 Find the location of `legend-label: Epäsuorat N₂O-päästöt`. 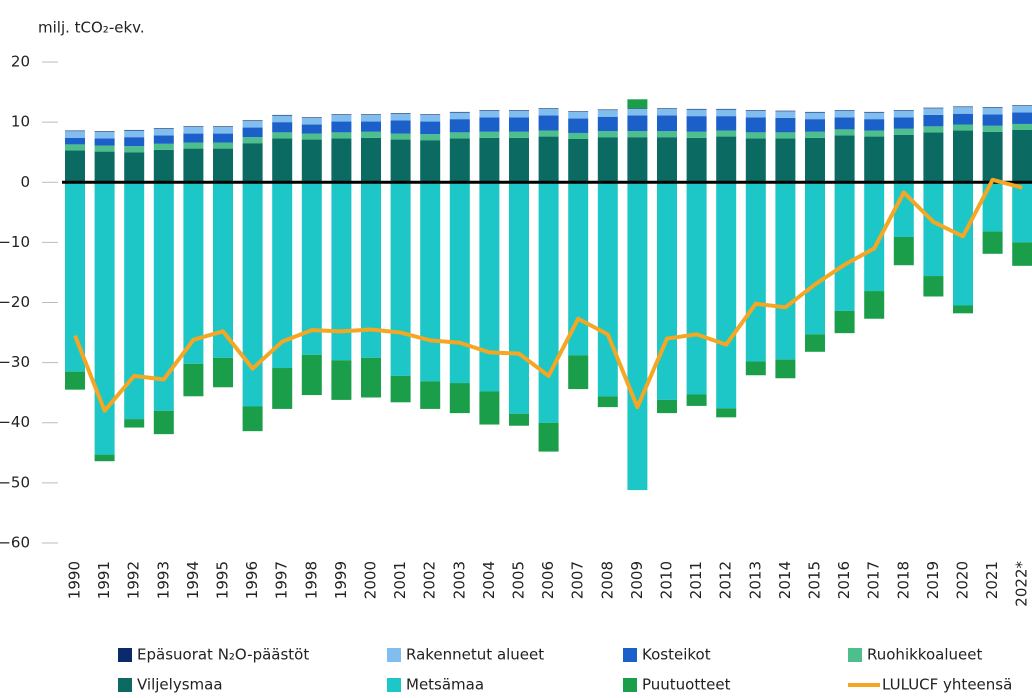

legend-label: Epäsuorat N₂O-päästöt is located at coordinates (223, 655).